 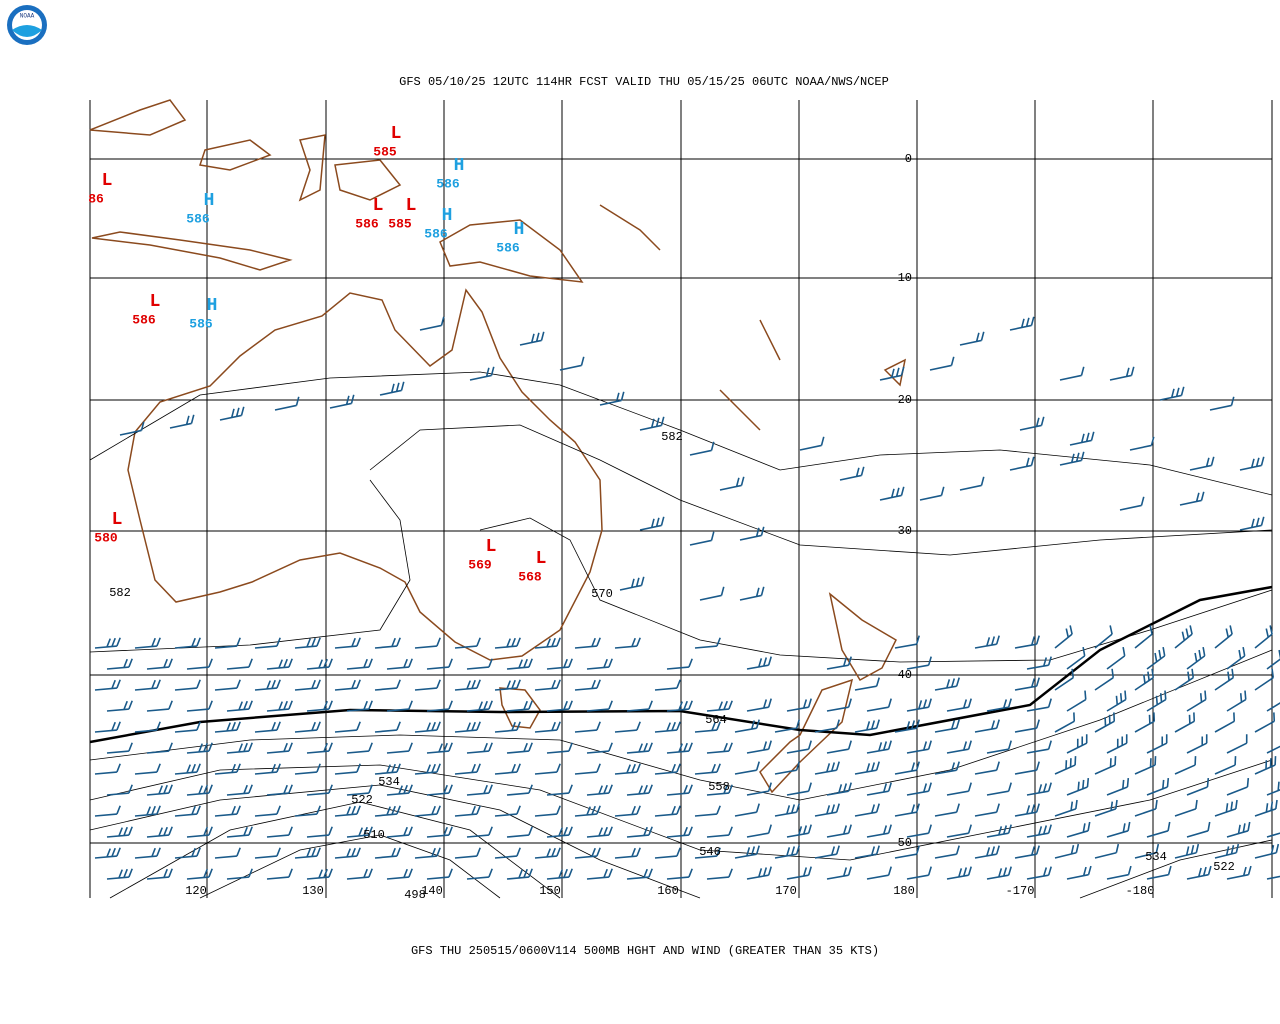 What do you see at coordinates (862, 637) in the screenshot?
I see `new-zealand-north` at bounding box center [862, 637].